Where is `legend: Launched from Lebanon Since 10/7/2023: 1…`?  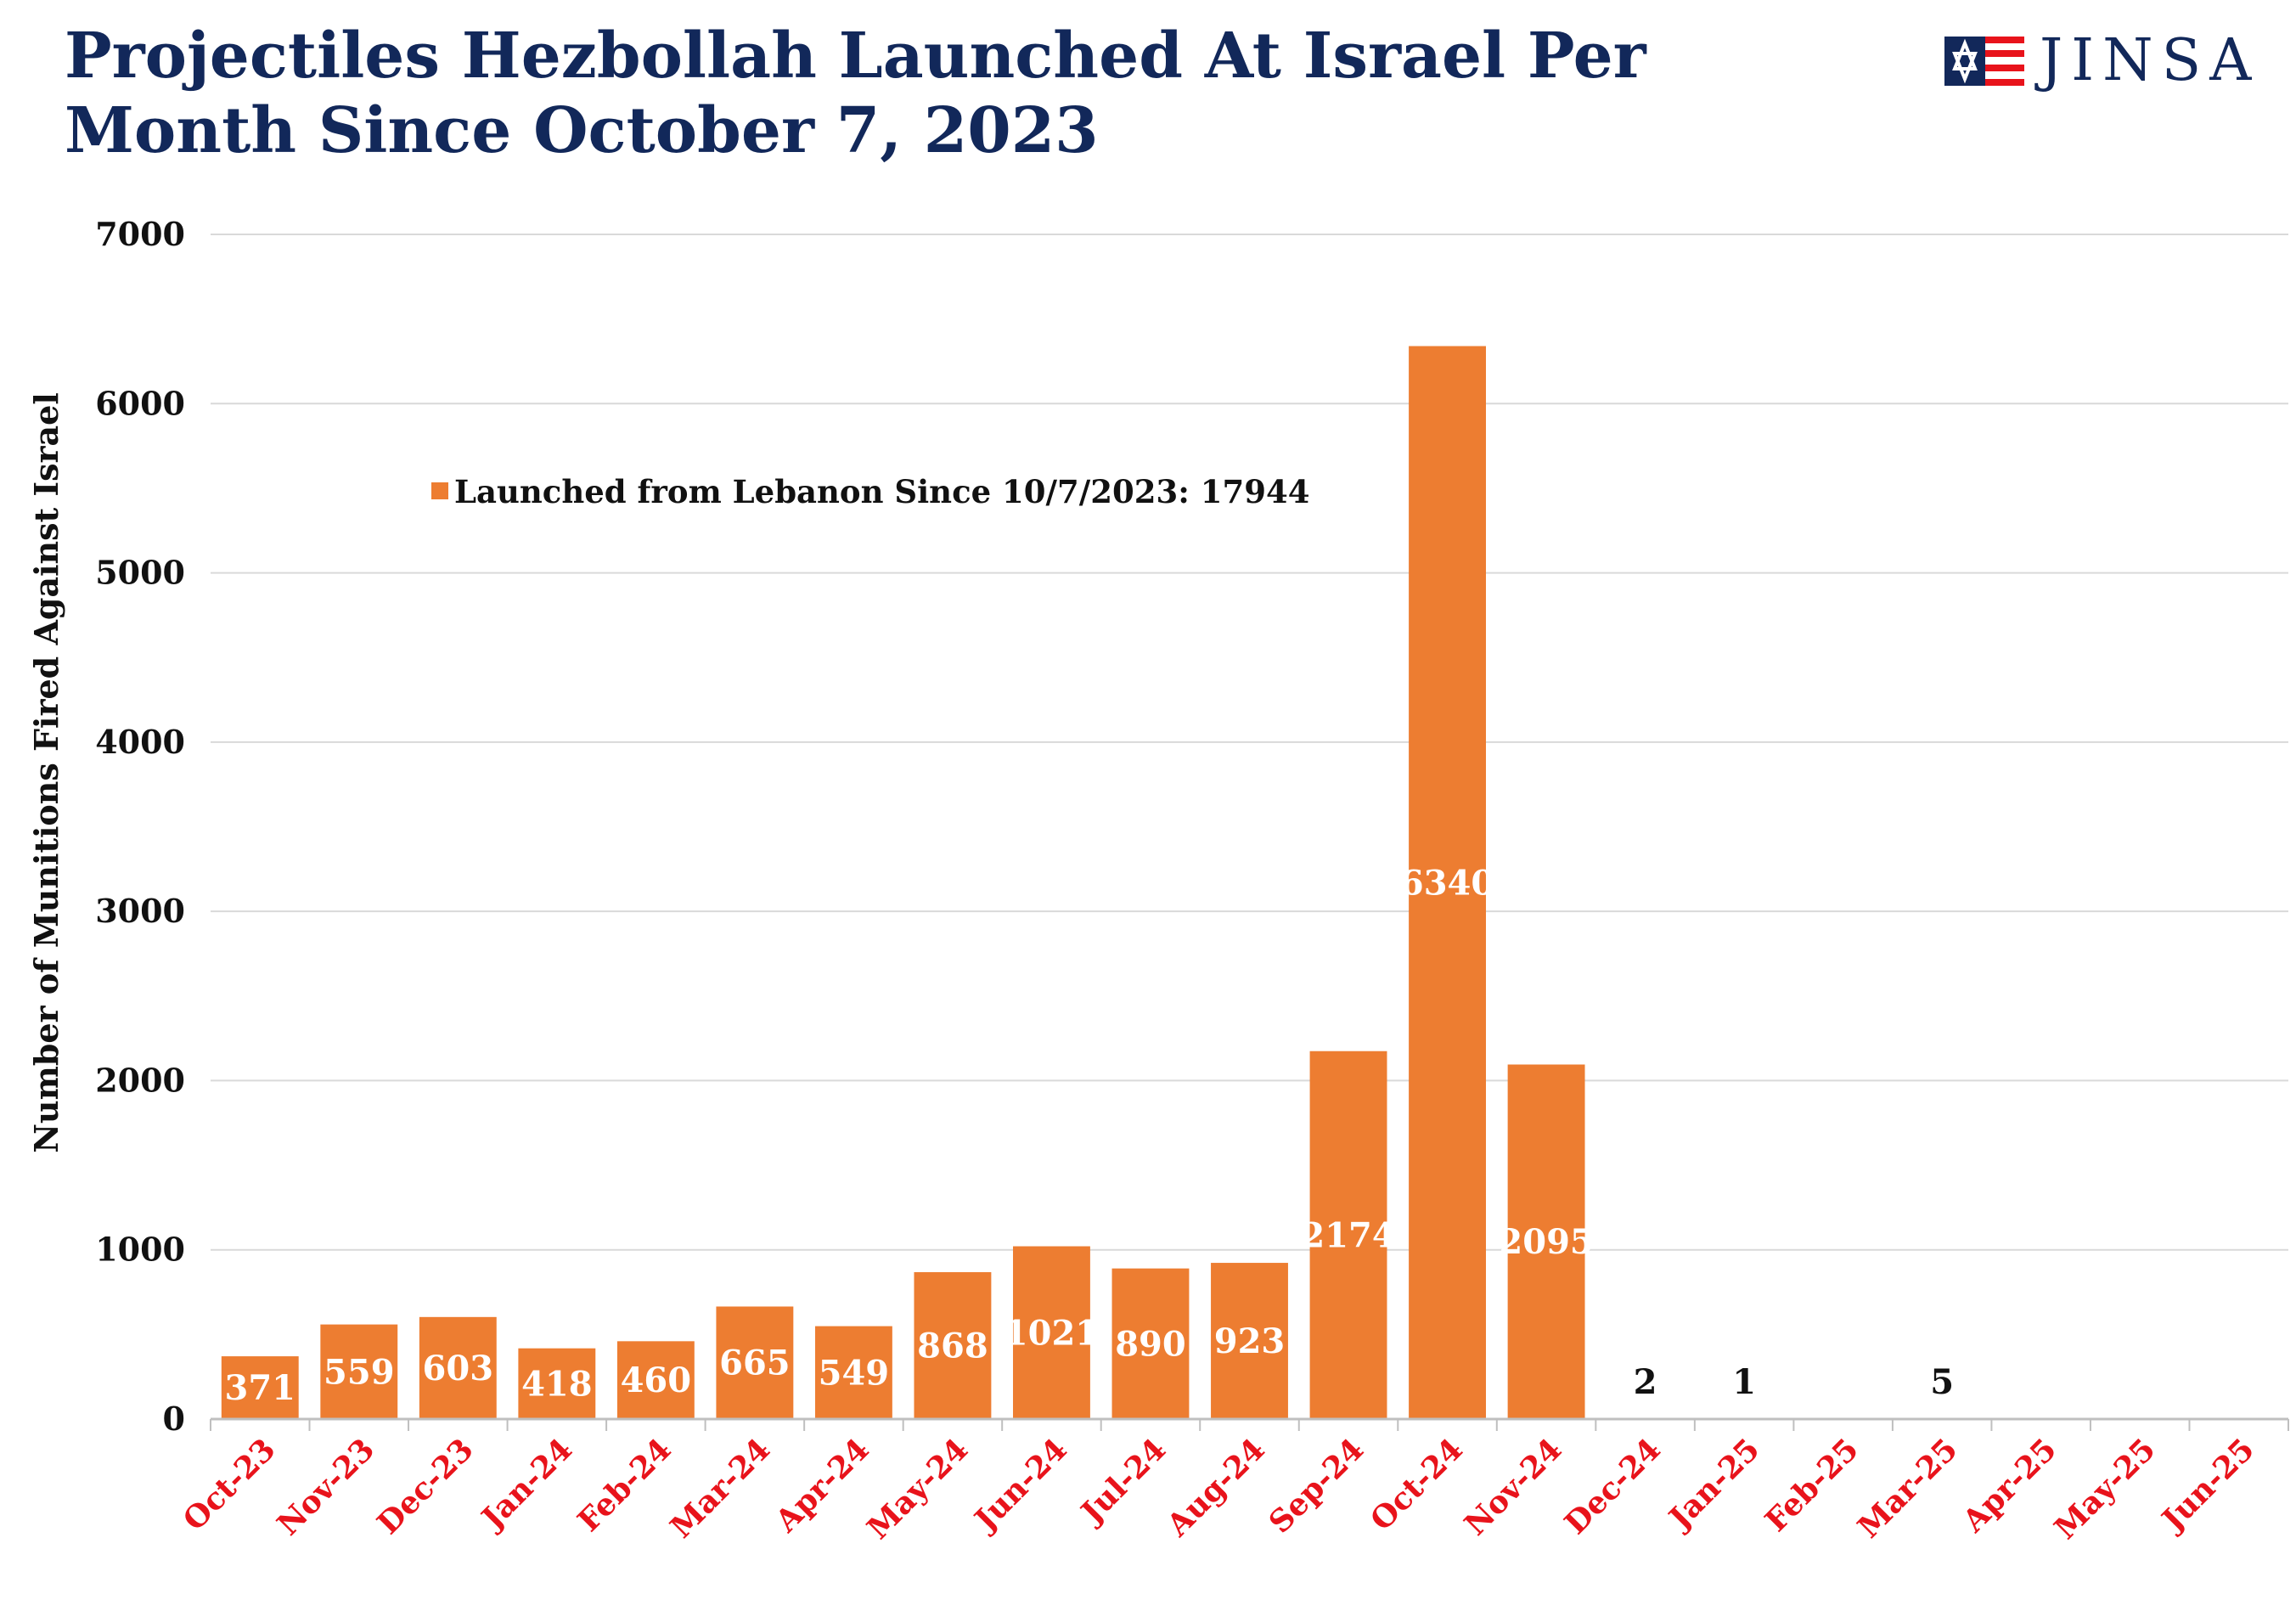 legend: Launched from Lebanon Since 10/7/2023: 1… is located at coordinates (870, 491).